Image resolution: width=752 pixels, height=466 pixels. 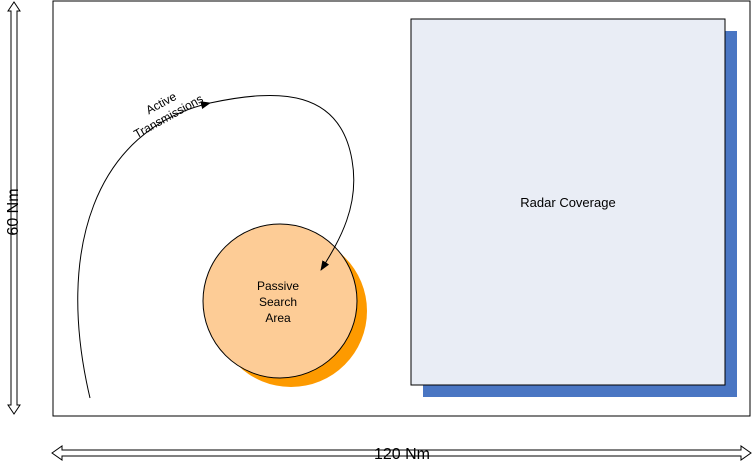 I want to click on passive-search-label-line2: Search, so click(x=278, y=302).